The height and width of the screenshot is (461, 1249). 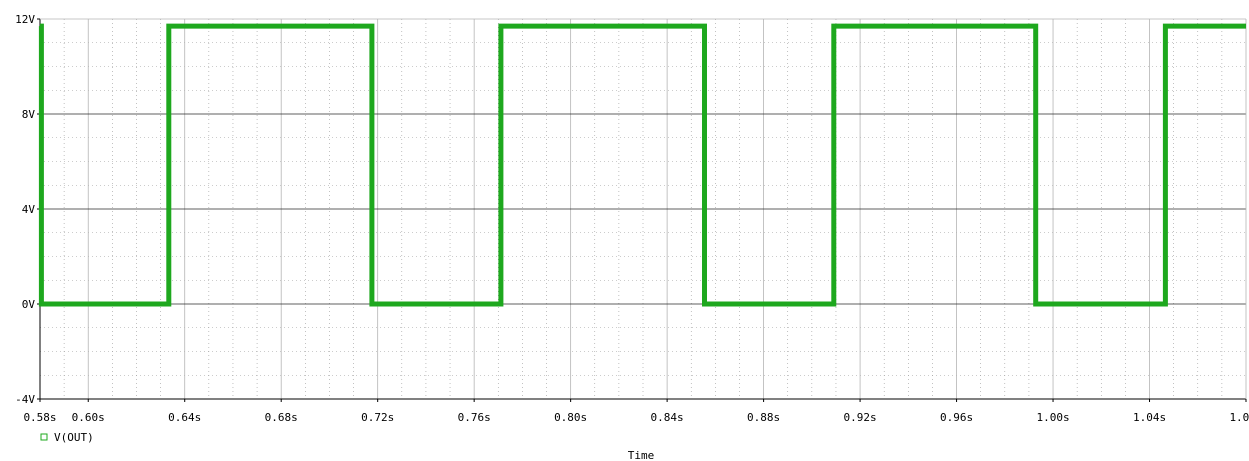 I want to click on y-tick-label: 12V, so click(x=25, y=19).